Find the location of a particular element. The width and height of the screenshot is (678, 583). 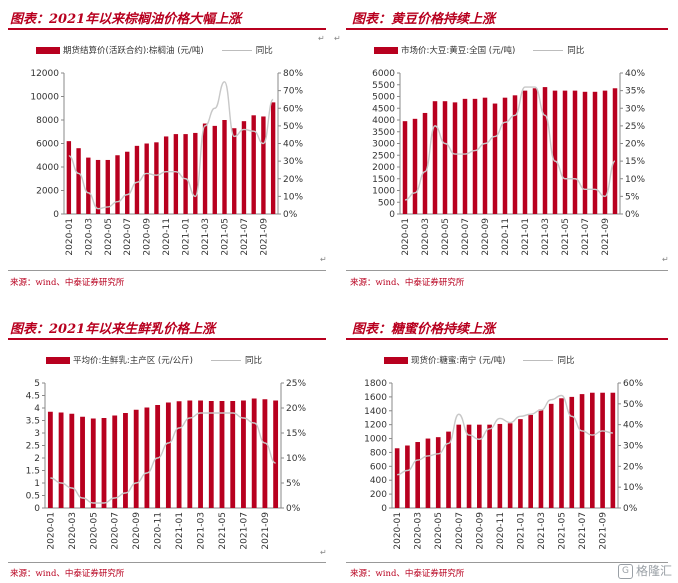

y-left-tick-label: 3 is located at coordinates (37, 434).